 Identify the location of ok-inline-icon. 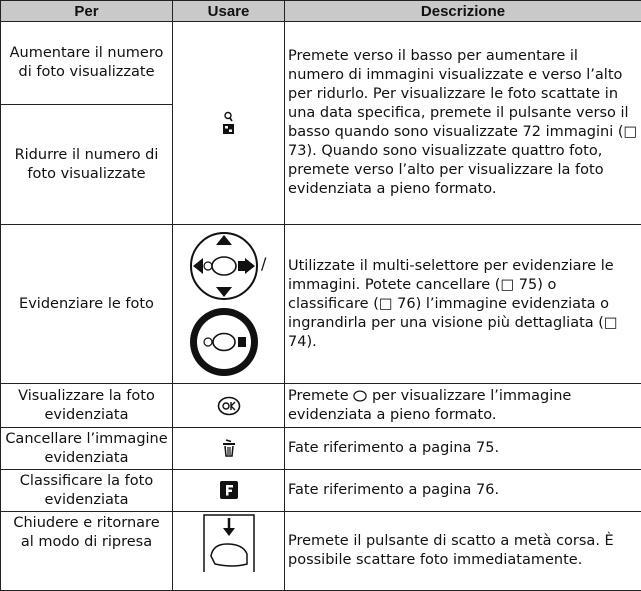
(360, 395).